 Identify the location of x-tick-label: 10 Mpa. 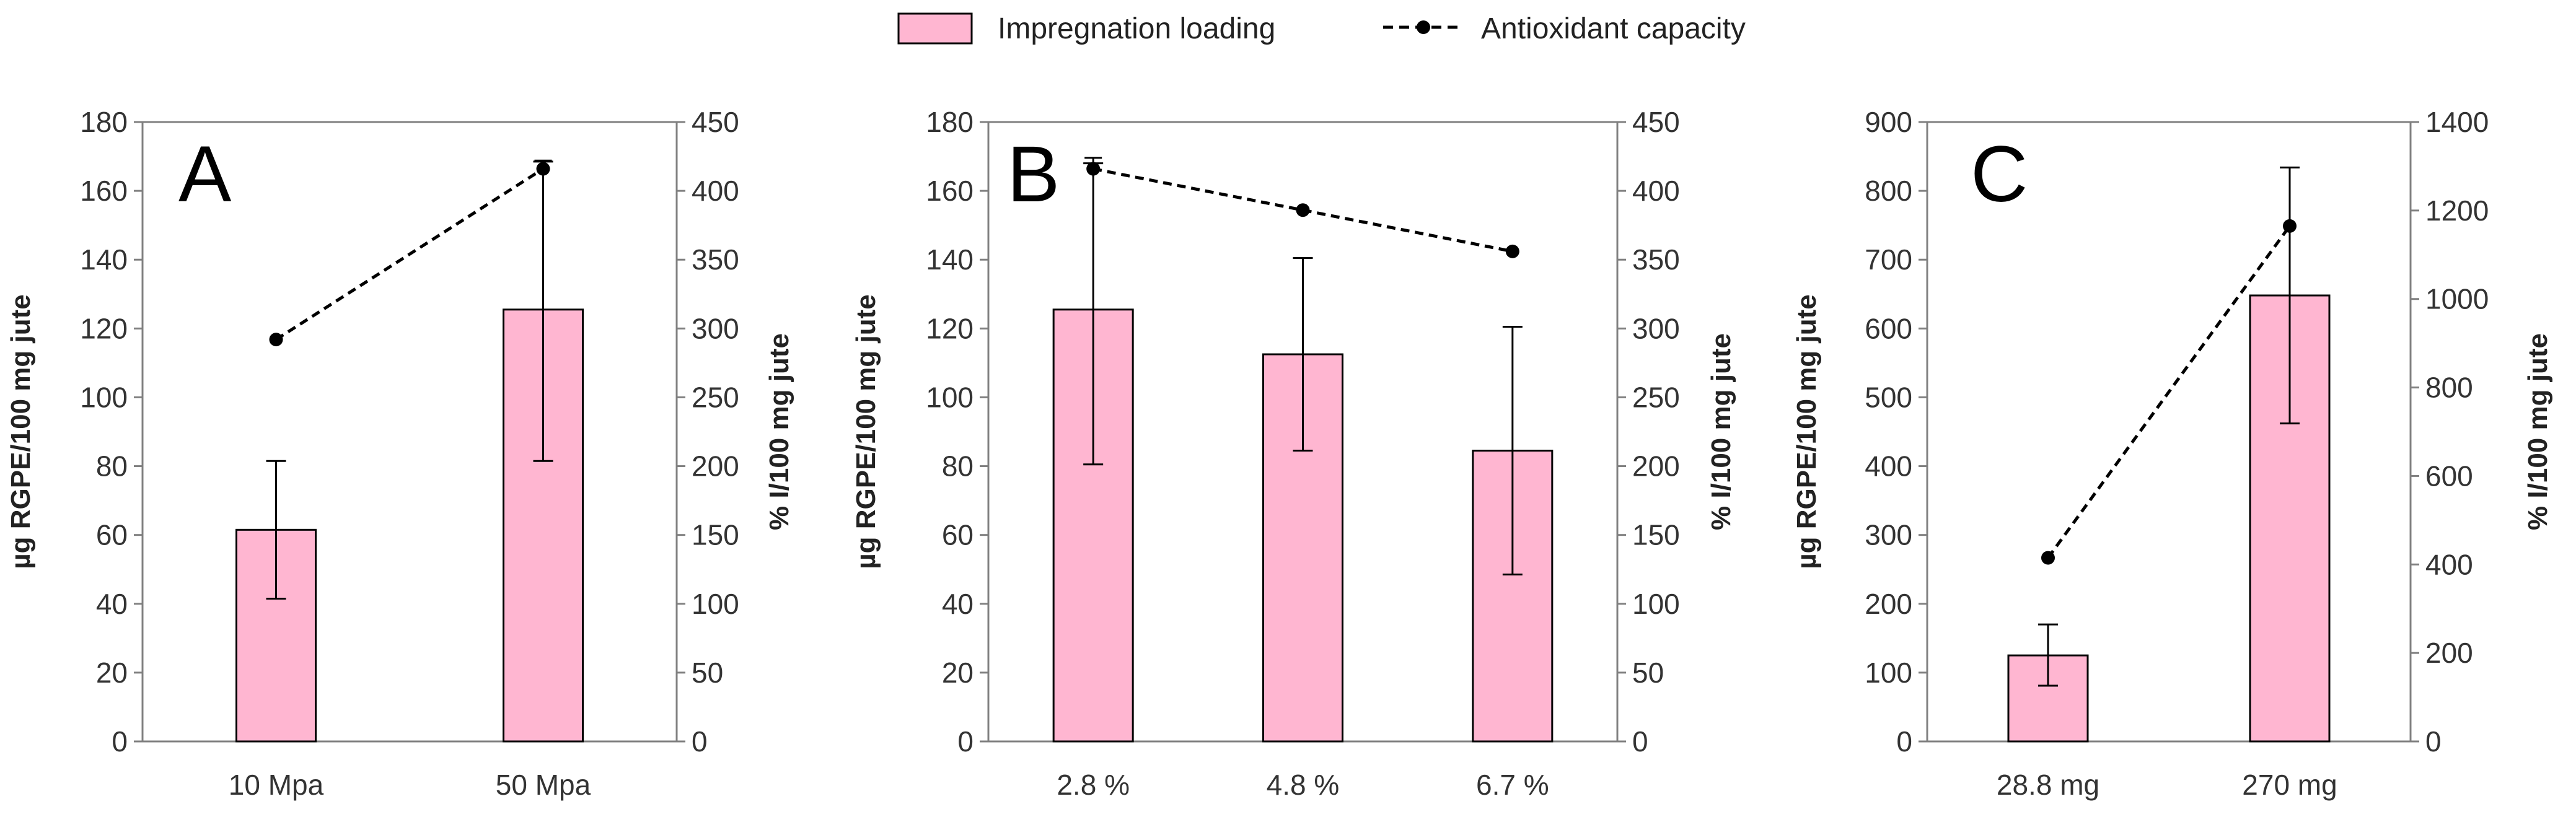
(276, 785).